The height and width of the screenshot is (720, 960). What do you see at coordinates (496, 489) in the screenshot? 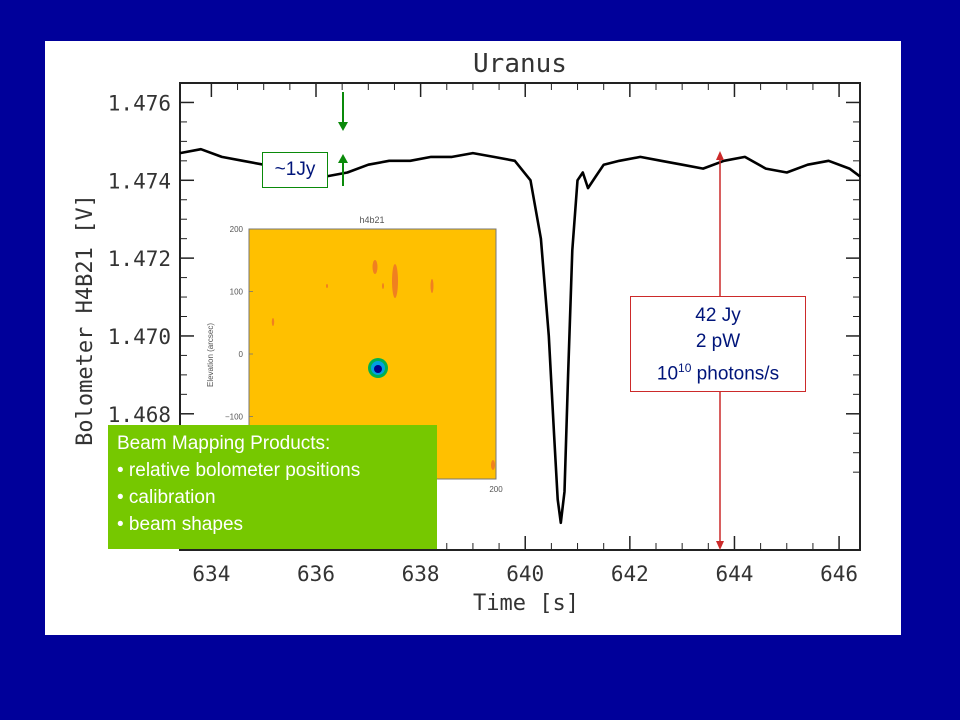
I see `inset-x-tick-label: 200` at bounding box center [496, 489].